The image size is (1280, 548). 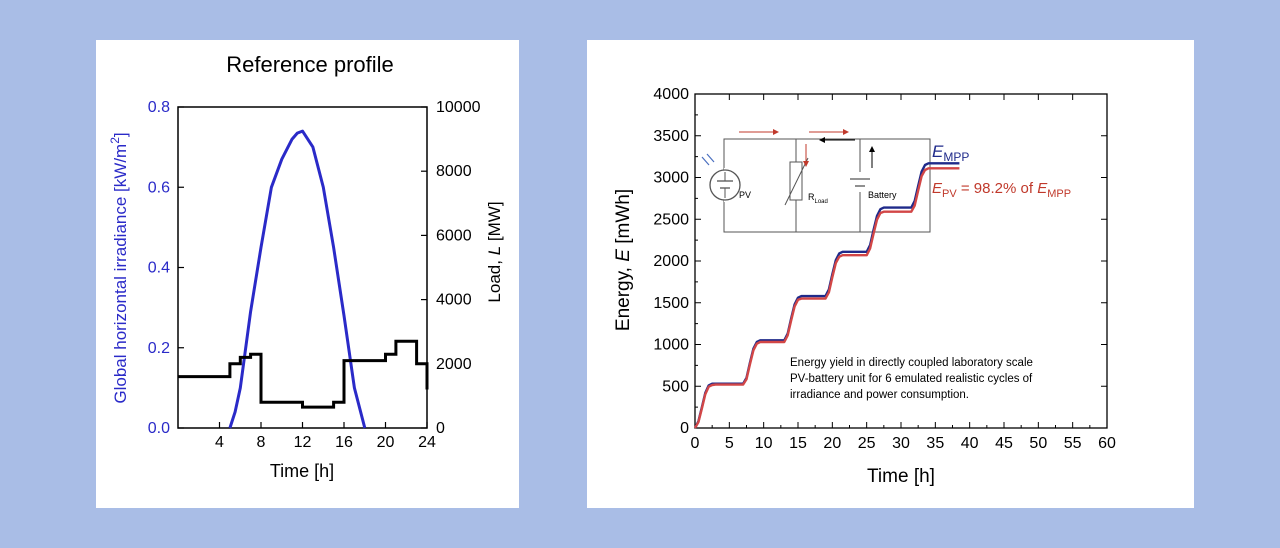 I want to click on e-mpp-label: EMPP, so click(x=950, y=153).